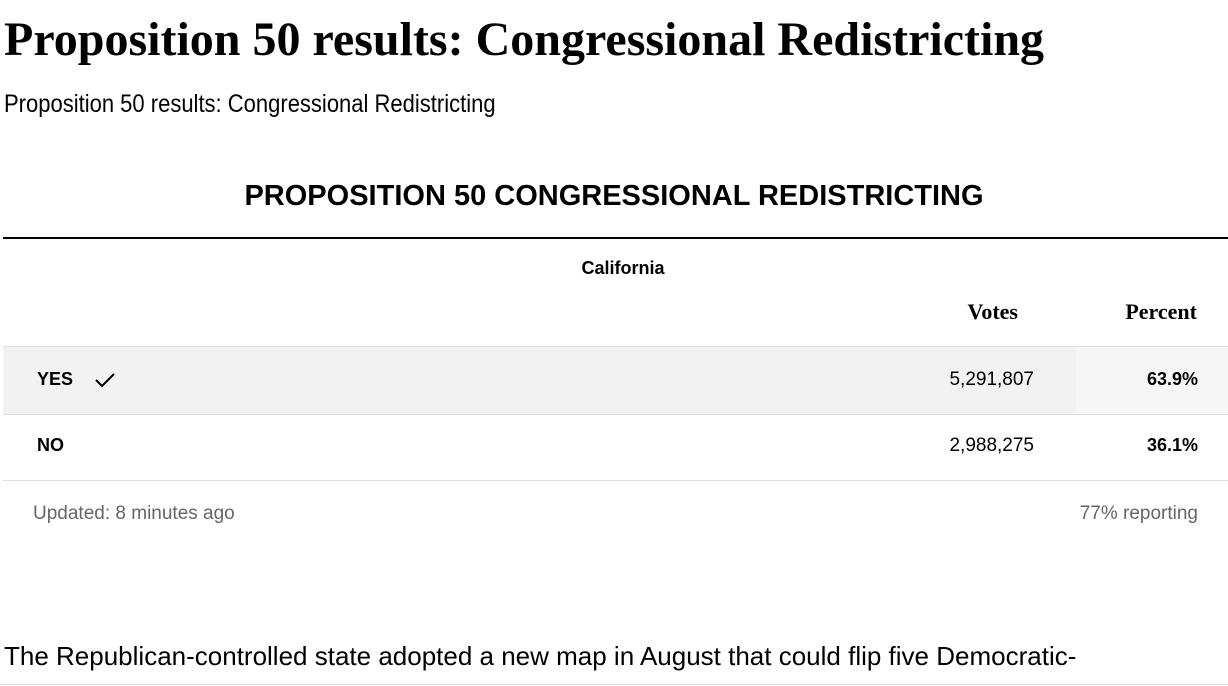 This screenshot has height=686, width=1228. I want to click on result-row: NO 2,988,275 36.1%, so click(615, 447).